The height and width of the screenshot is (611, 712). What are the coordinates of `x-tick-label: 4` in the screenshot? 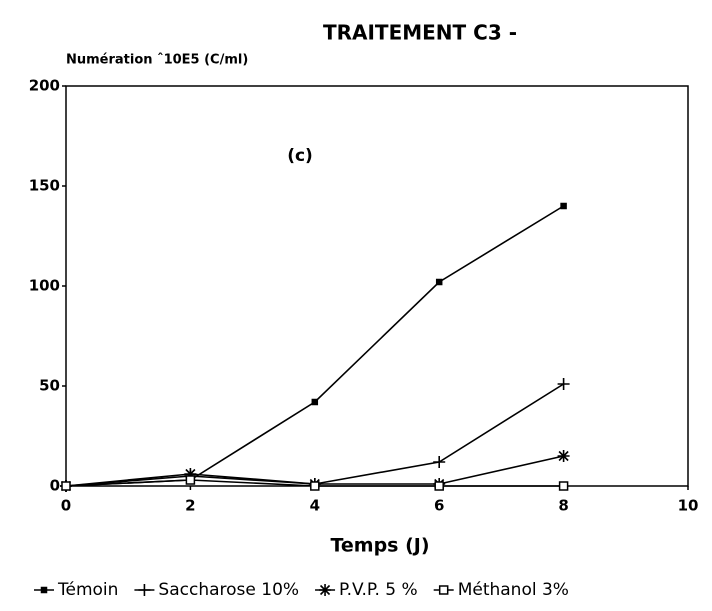 It's located at (315, 506).